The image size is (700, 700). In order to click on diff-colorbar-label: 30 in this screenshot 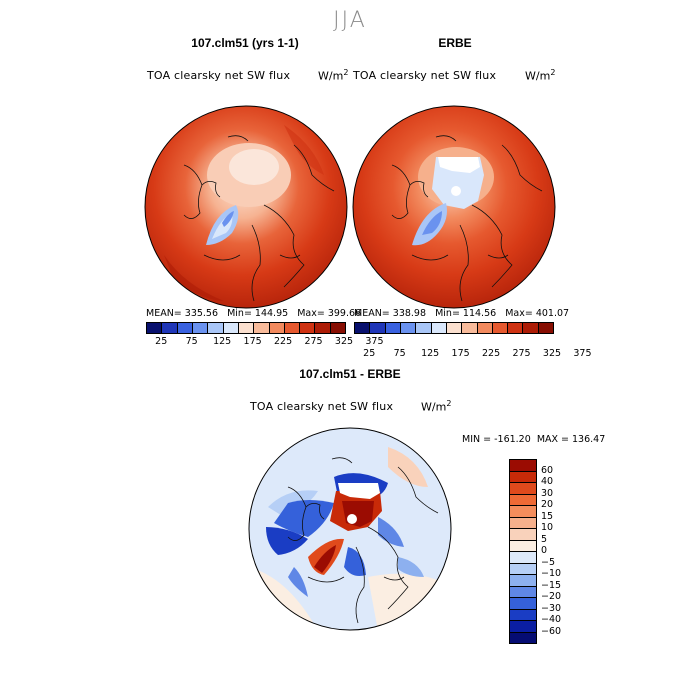, I will do `click(547, 493)`.